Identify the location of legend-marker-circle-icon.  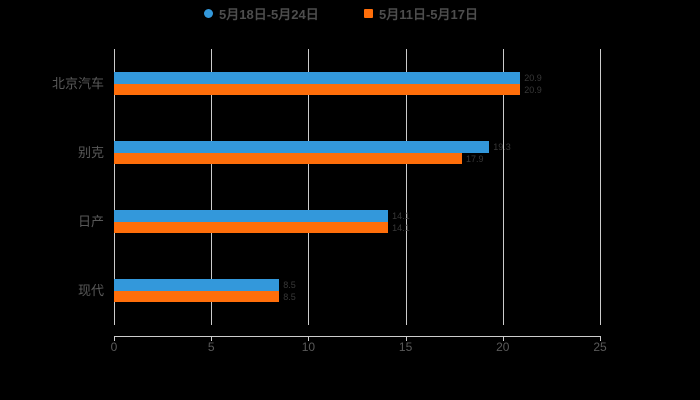
(208, 13).